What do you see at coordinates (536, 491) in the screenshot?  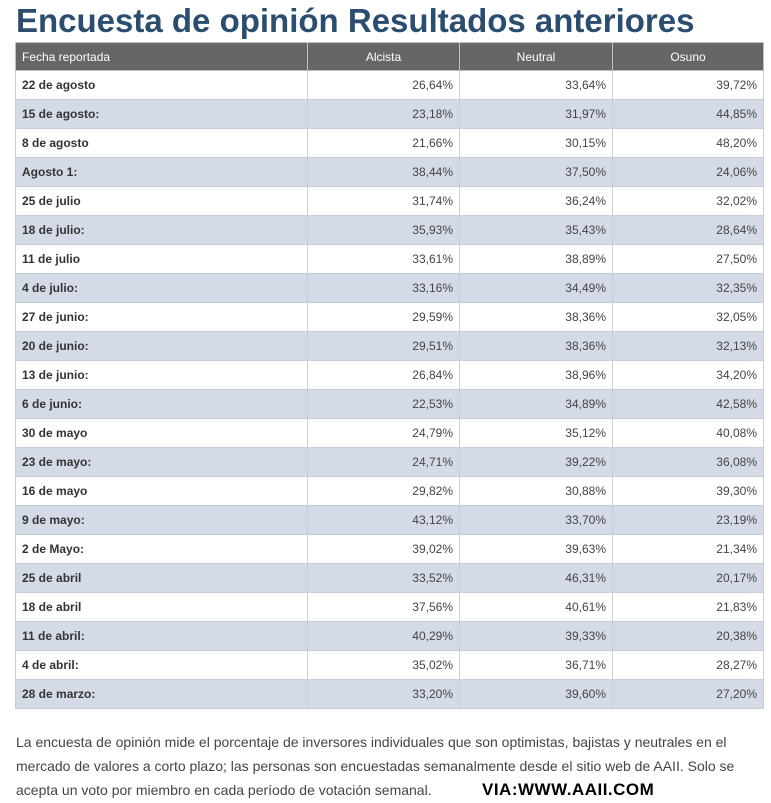 I see `neutral-cell: 30,88%` at bounding box center [536, 491].